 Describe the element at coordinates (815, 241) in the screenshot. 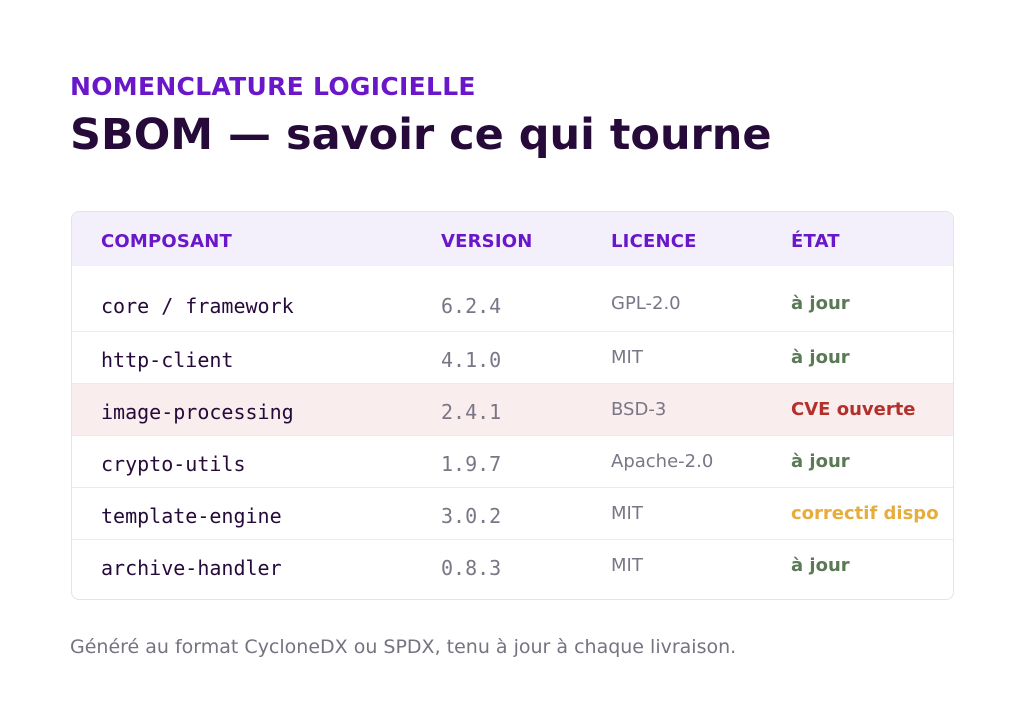

I see `column-header-state: ÉTAT` at that location.